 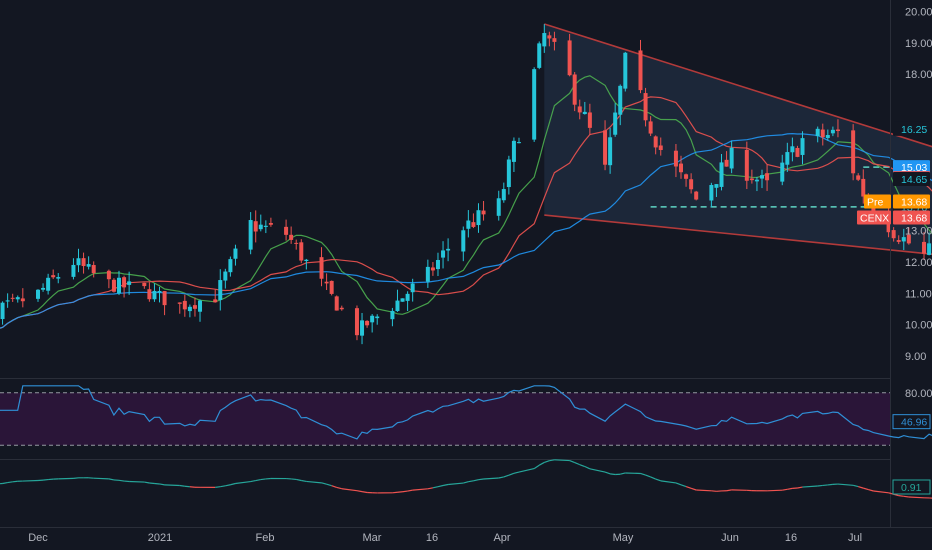 I want to click on channel-upper-line, so click(x=738, y=95).